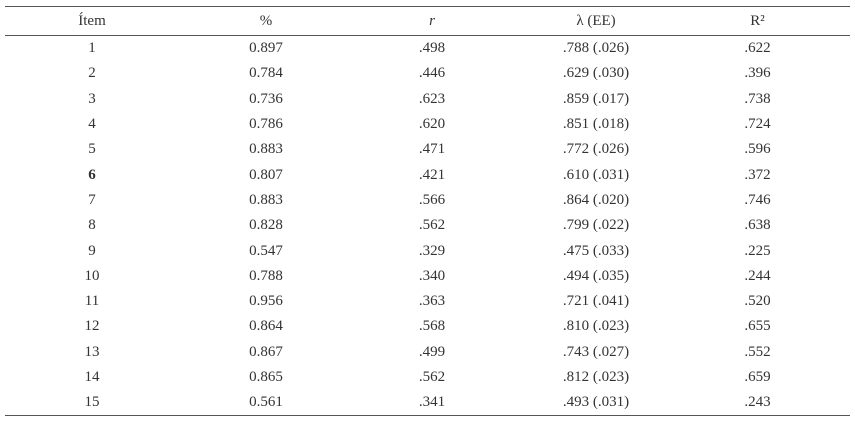 Image resolution: width=855 pixels, height=423 pixels. What do you see at coordinates (596, 377) in the screenshot?
I see `table-cell: .812 (.023)` at bounding box center [596, 377].